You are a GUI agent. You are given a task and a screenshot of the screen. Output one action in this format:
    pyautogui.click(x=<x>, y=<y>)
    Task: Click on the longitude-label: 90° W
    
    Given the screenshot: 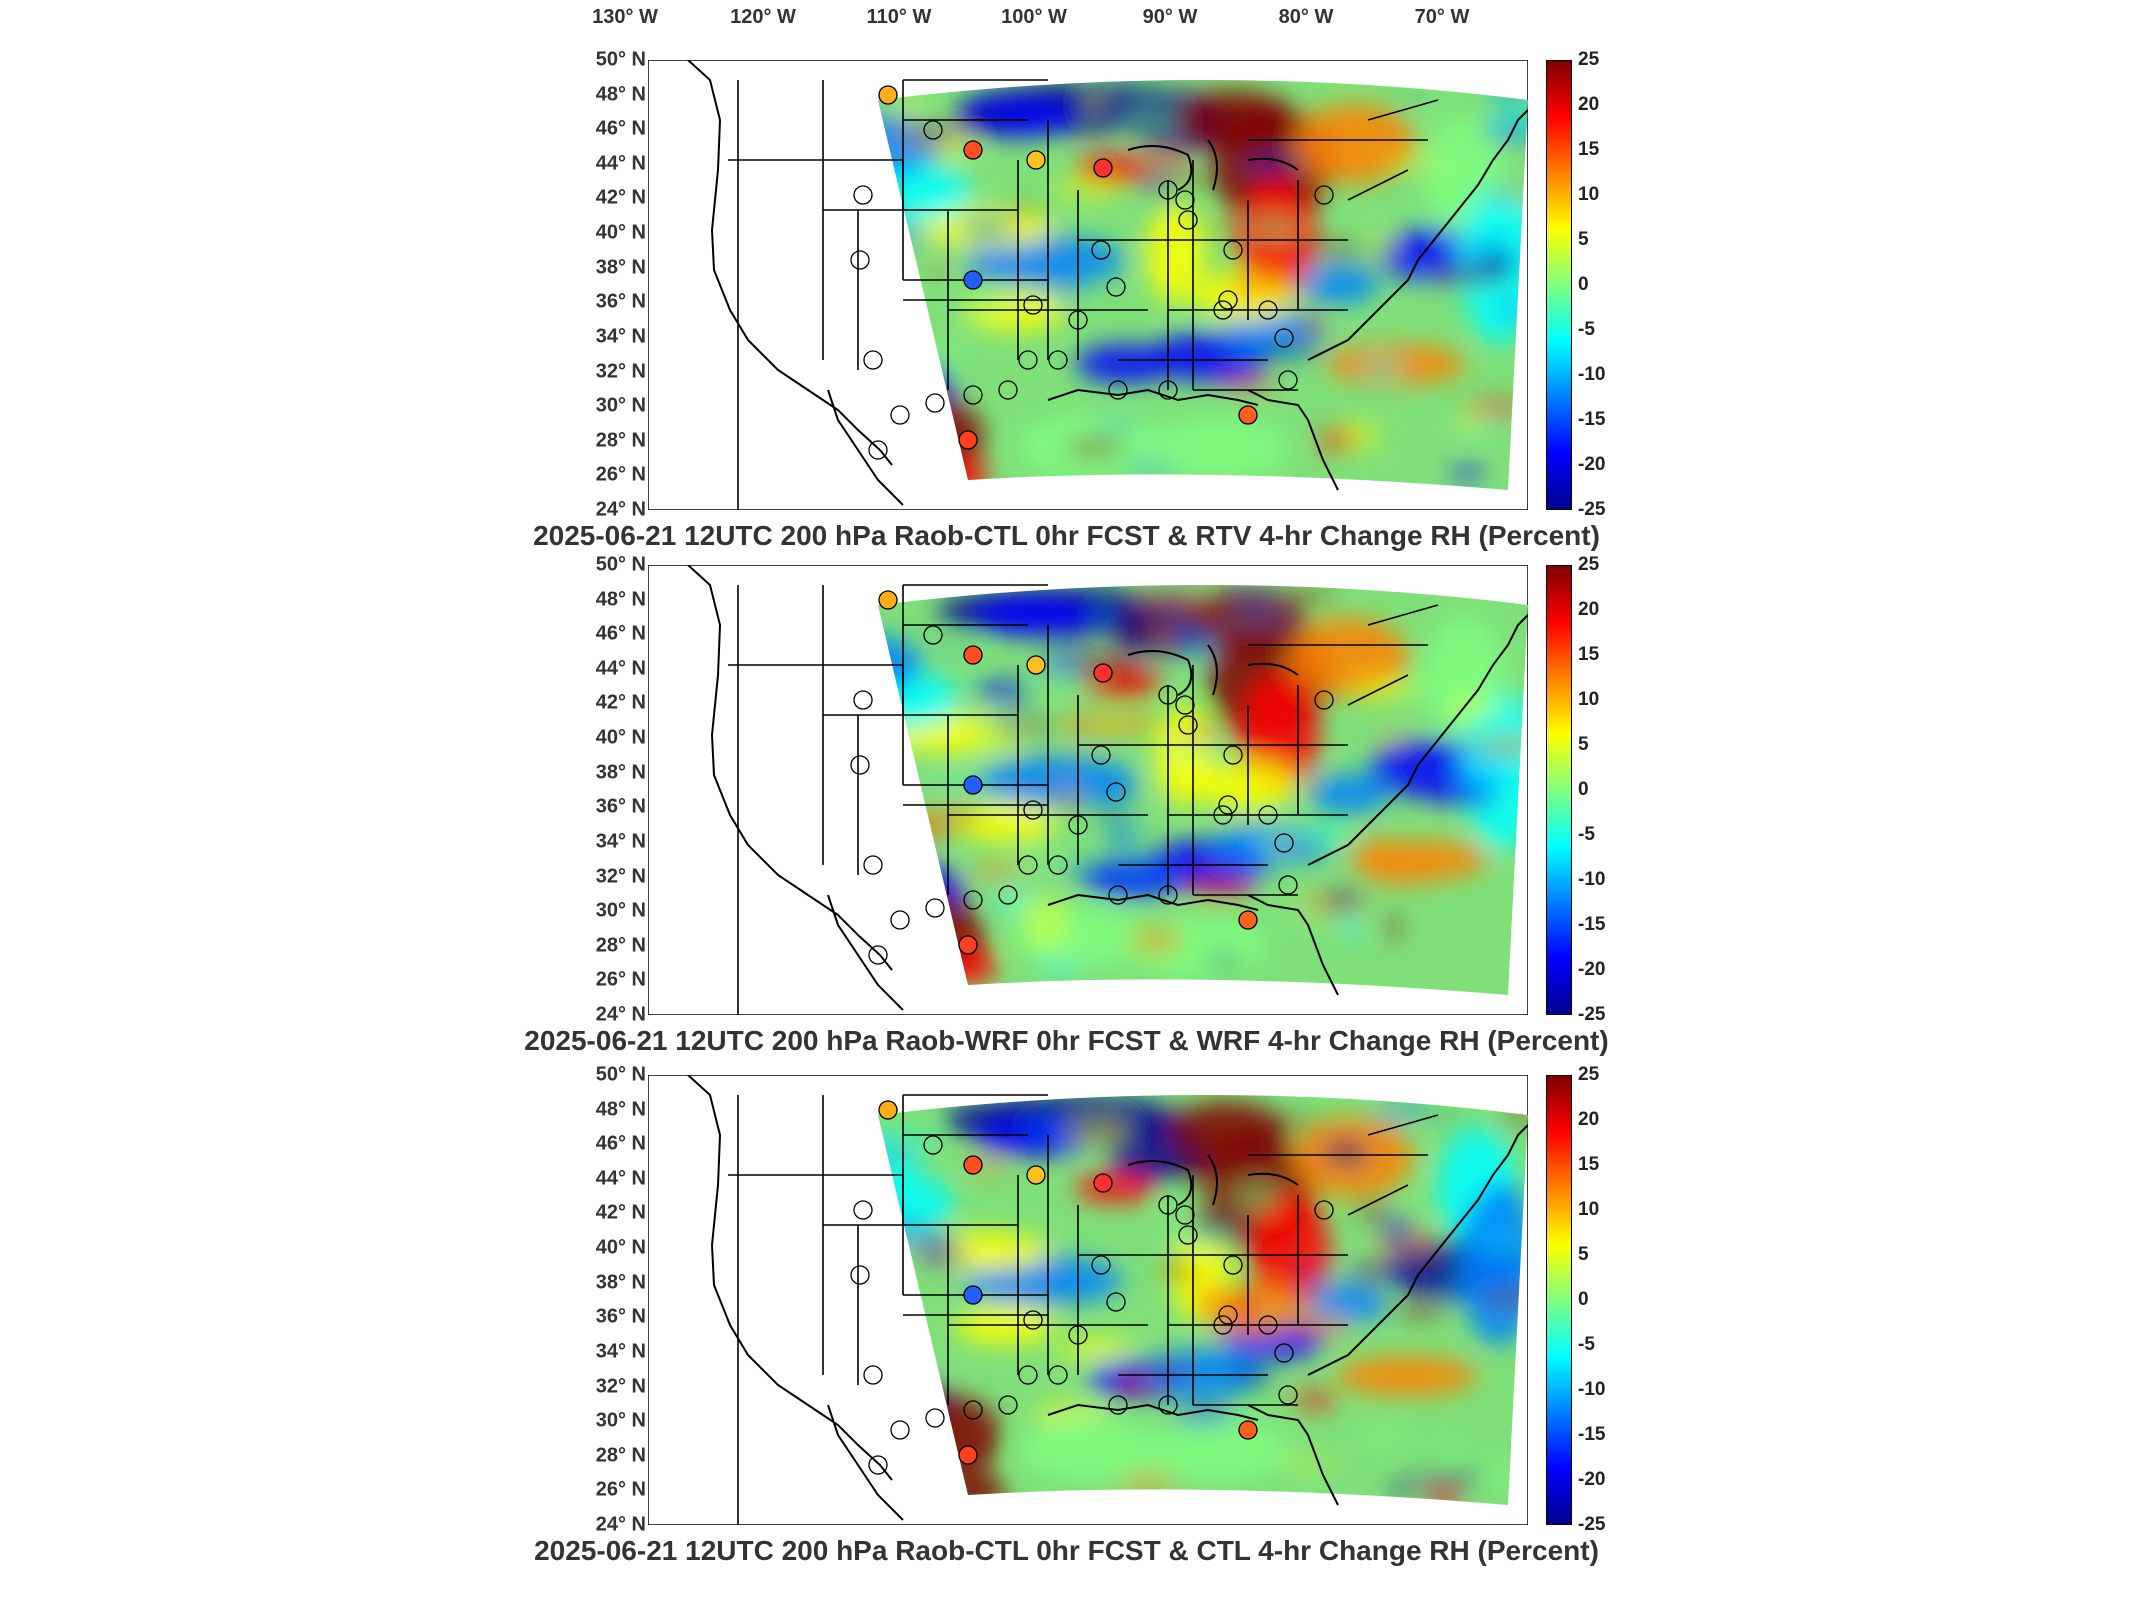 What is the action you would take?
    pyautogui.click(x=1170, y=17)
    